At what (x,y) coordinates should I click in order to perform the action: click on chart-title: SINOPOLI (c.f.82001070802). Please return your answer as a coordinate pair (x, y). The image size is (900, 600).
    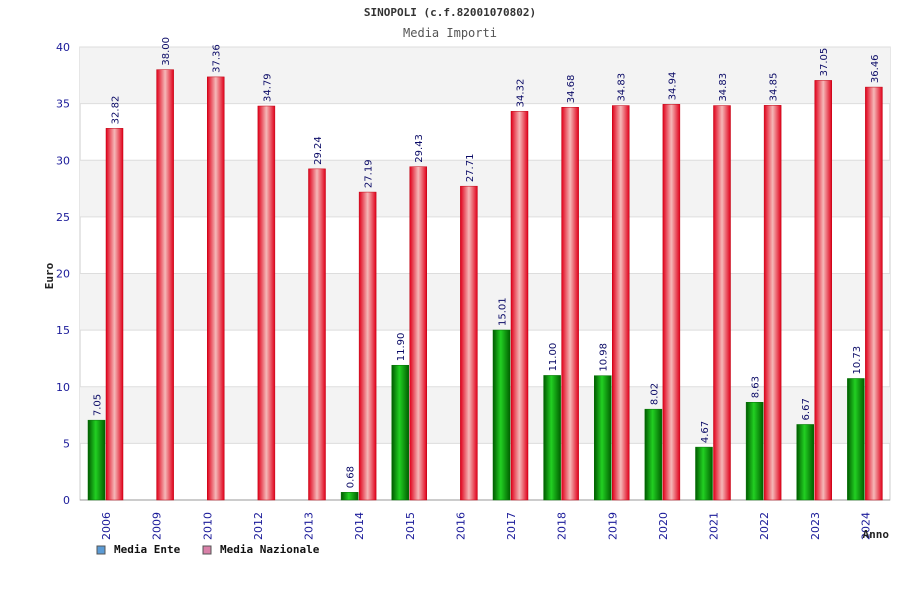
    Looking at the image, I should click on (450, 12).